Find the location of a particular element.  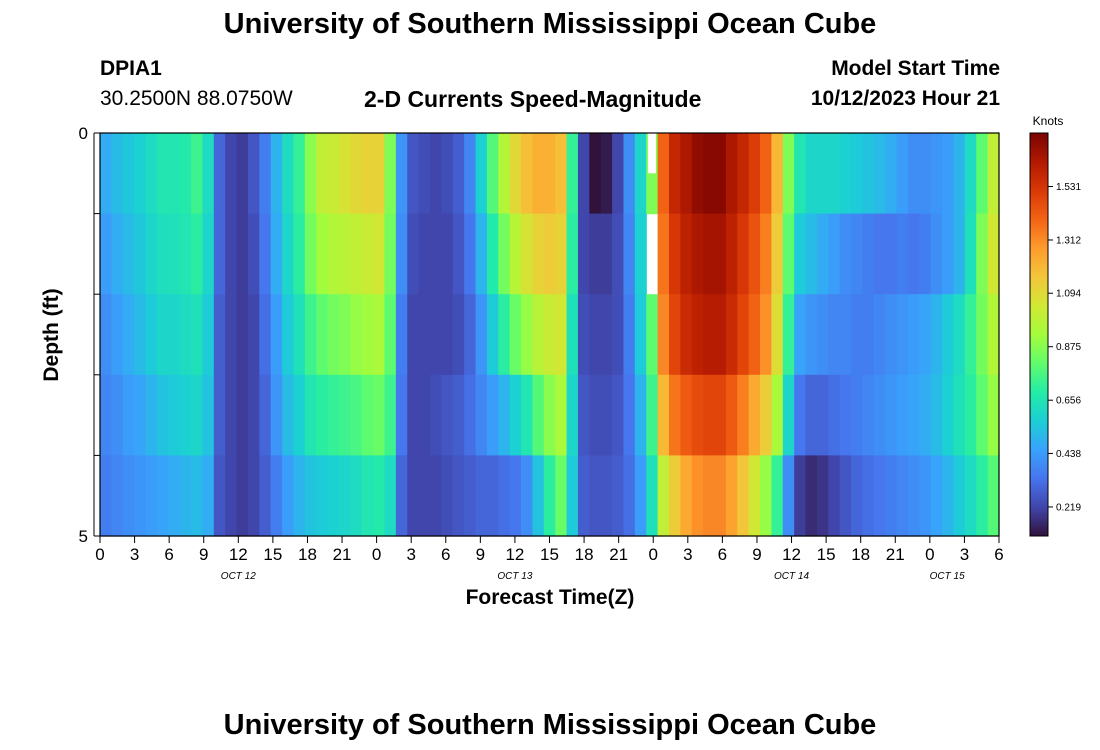

x-tick-label: 12 is located at coordinates (514, 554).